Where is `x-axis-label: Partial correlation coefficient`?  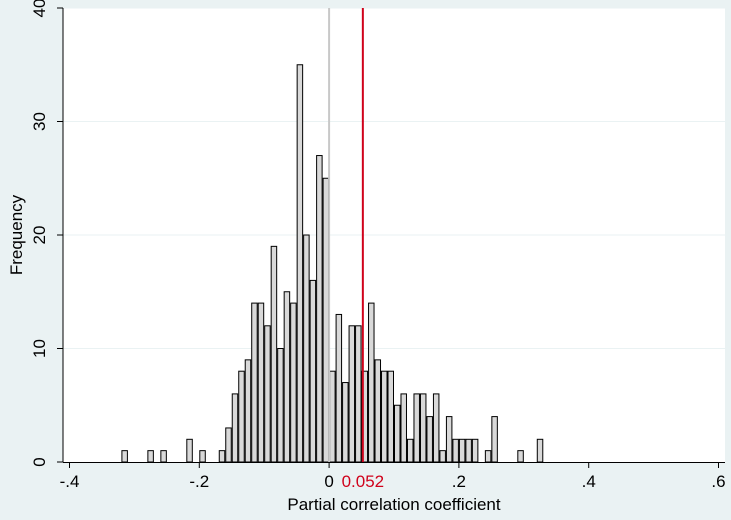 x-axis-label: Partial correlation coefficient is located at coordinates (394, 504).